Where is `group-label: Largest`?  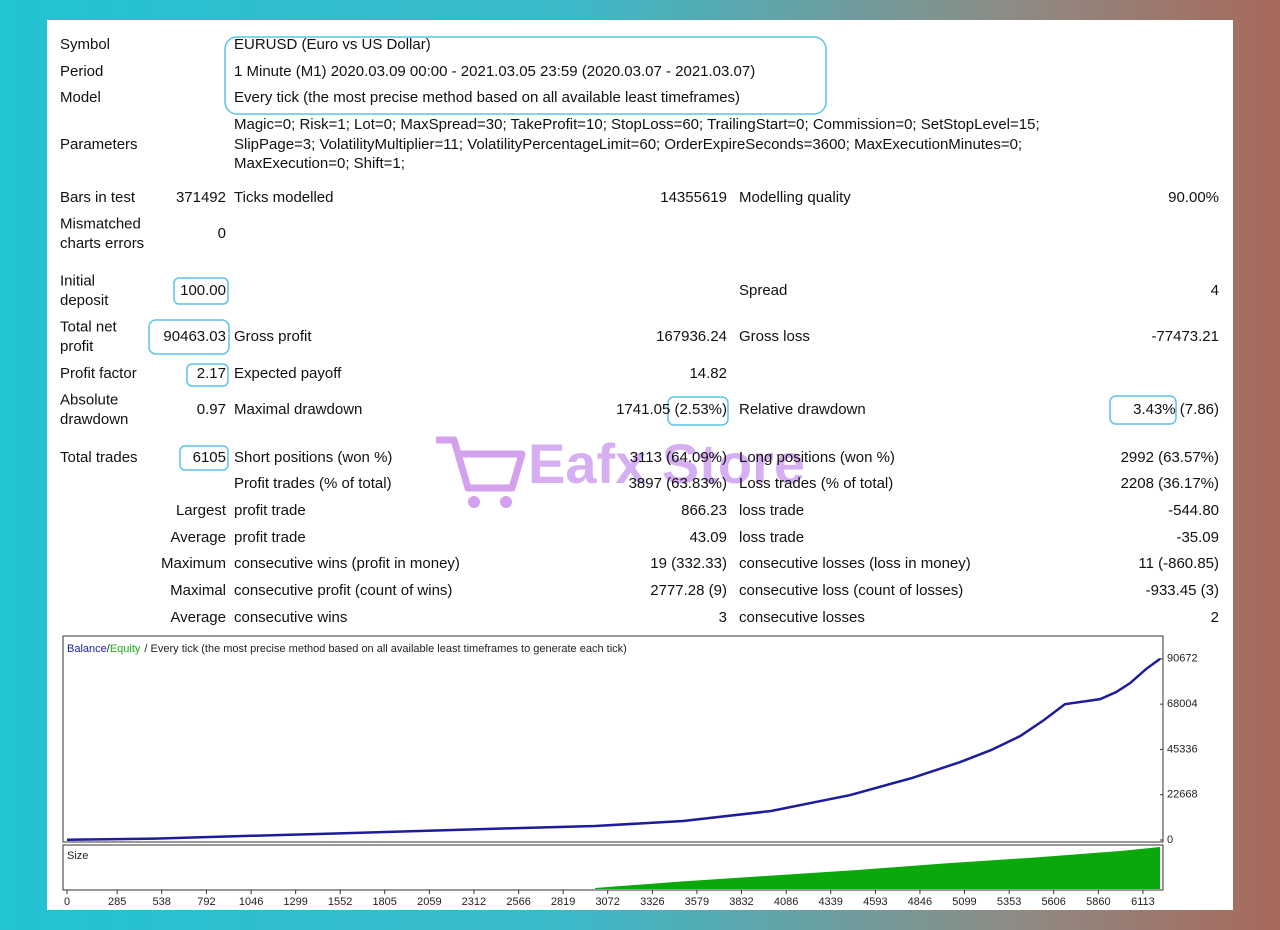 group-label: Largest is located at coordinates (201, 510).